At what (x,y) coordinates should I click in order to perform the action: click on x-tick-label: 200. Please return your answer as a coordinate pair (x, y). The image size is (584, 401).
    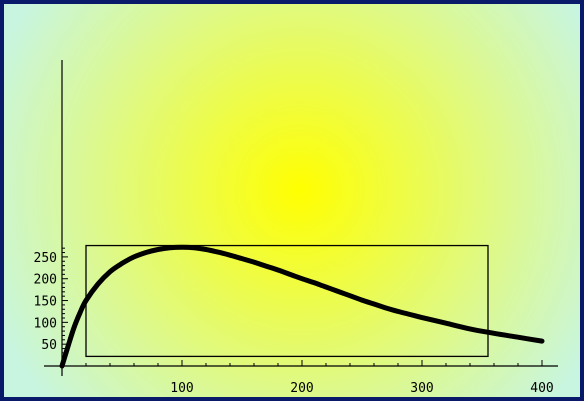
    Looking at the image, I should click on (301, 388).